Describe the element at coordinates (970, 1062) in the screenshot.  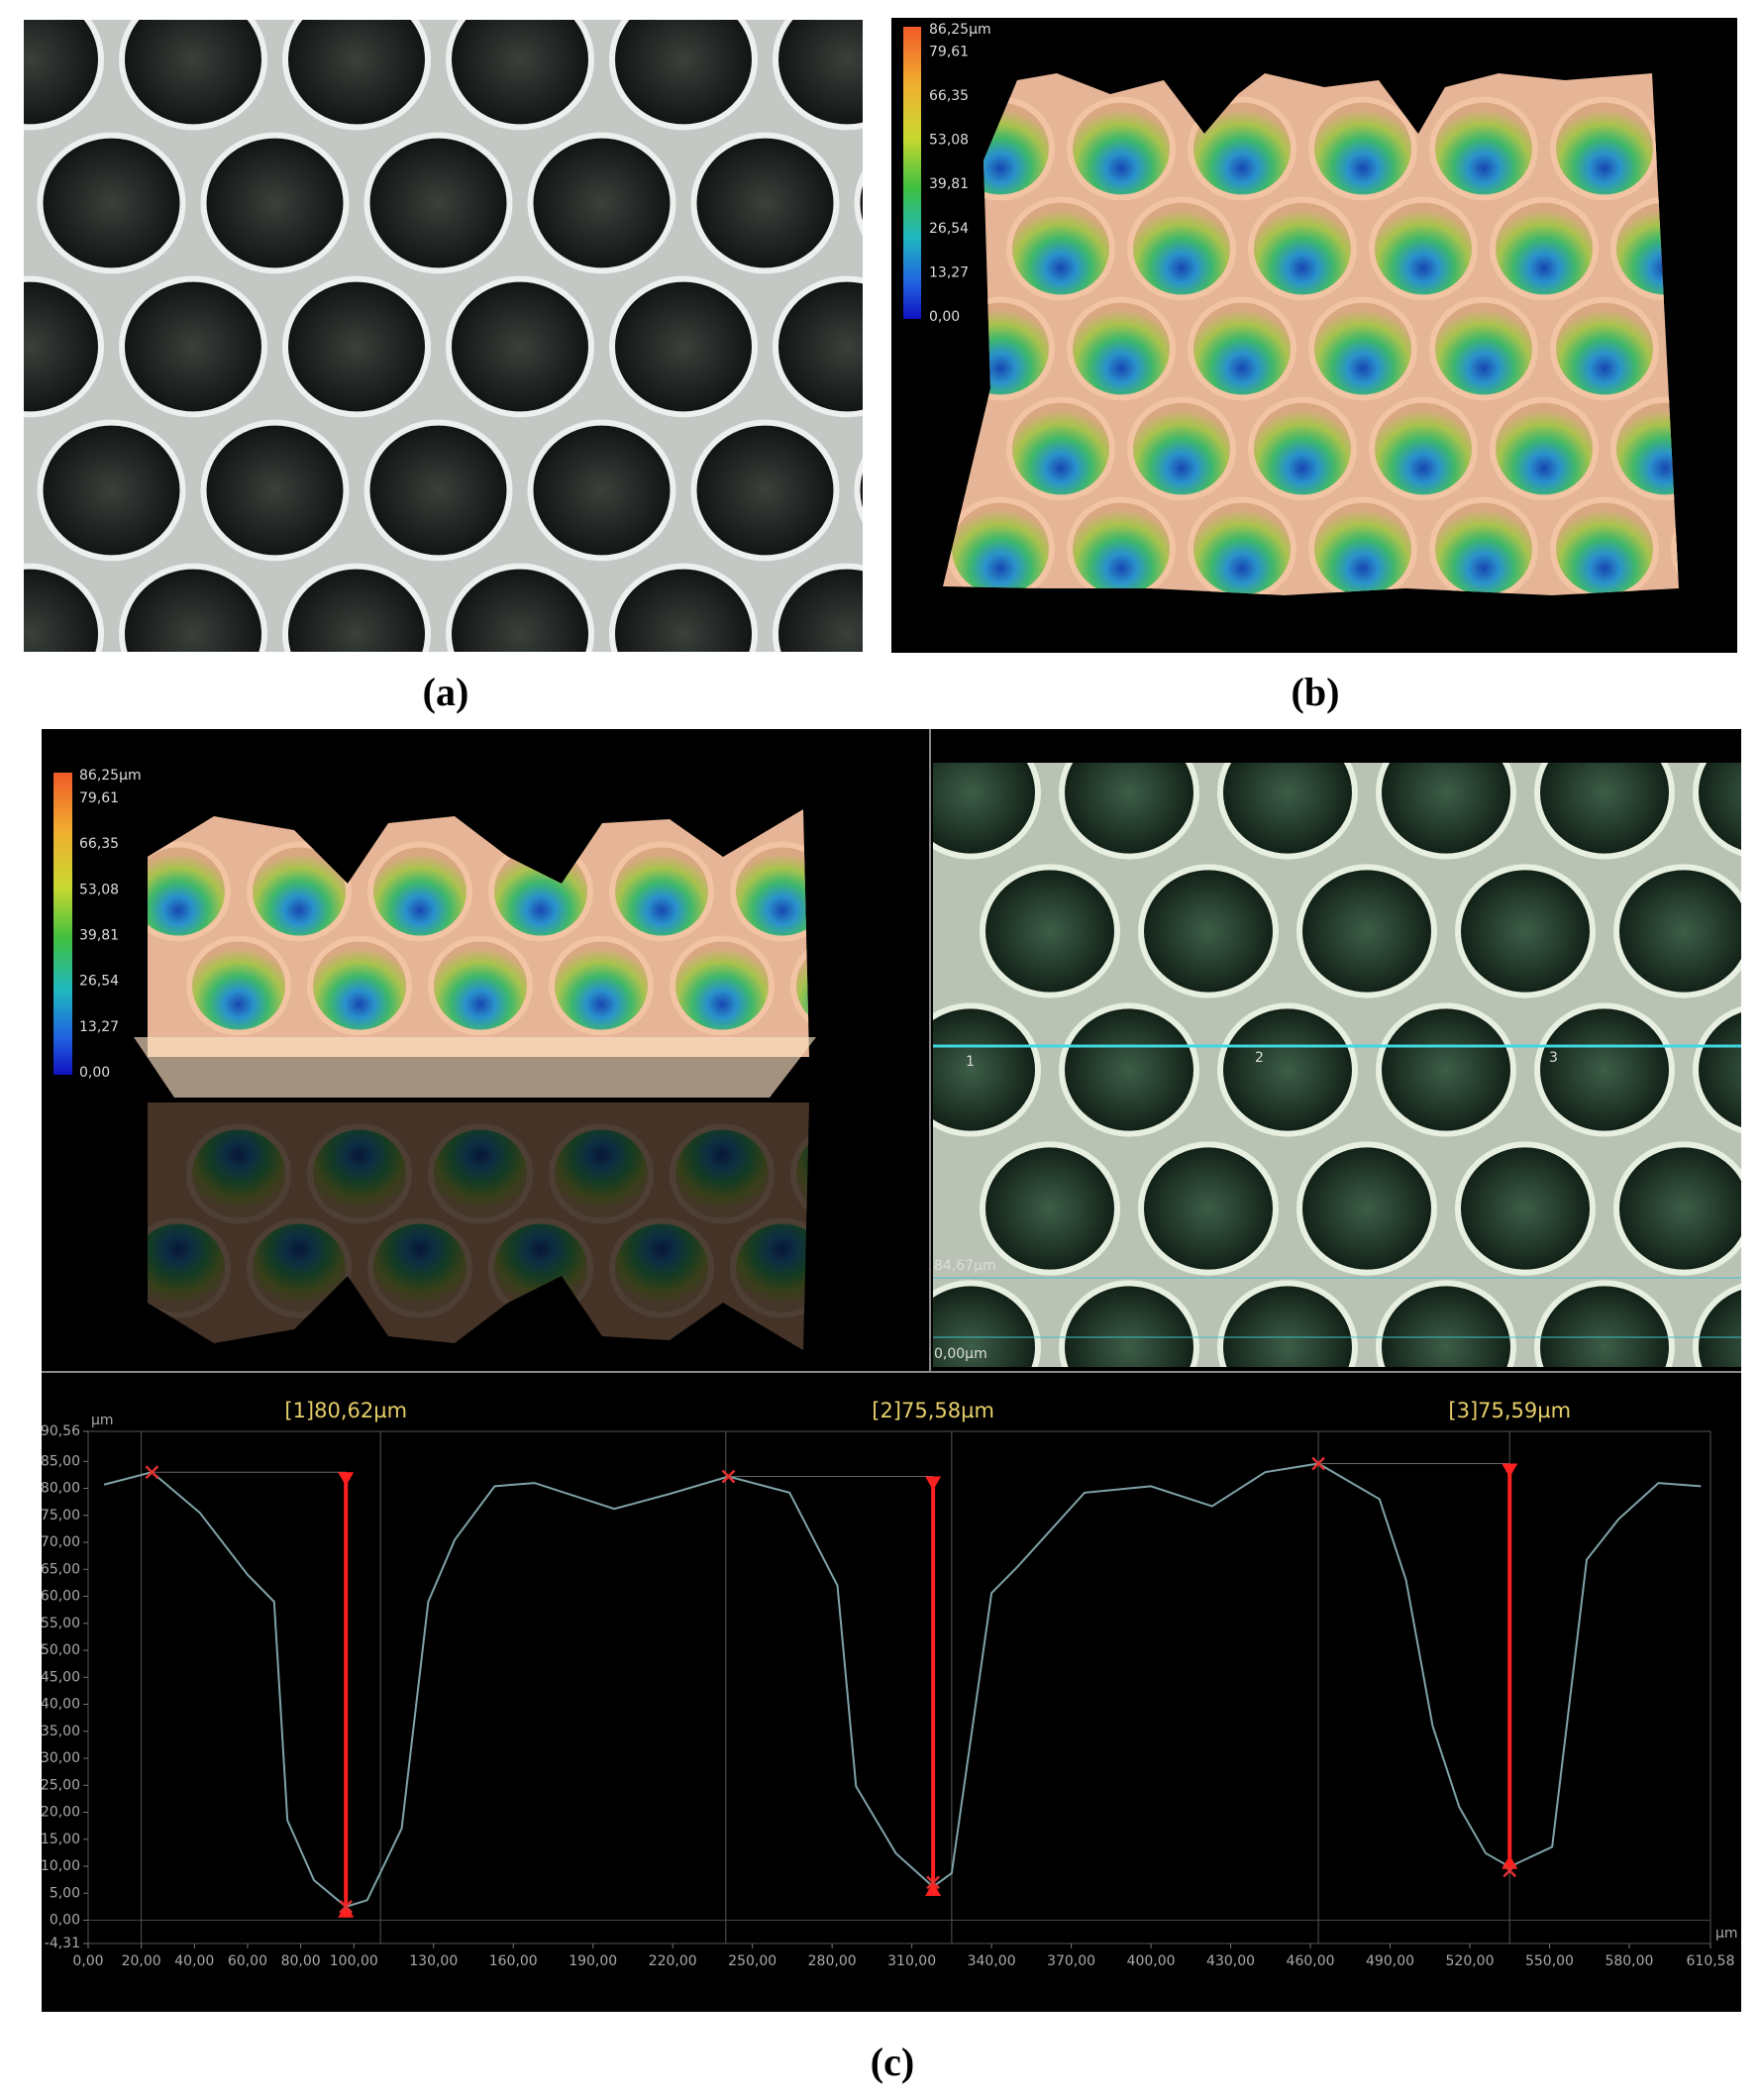
I see `section-label: 1` at that location.